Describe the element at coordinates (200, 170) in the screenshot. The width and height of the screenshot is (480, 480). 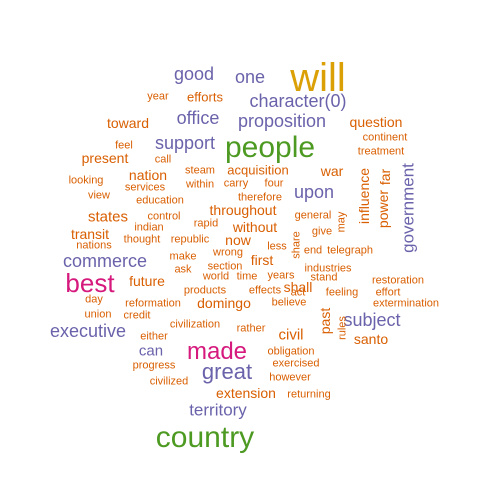
I see `word-steam: steam` at that location.